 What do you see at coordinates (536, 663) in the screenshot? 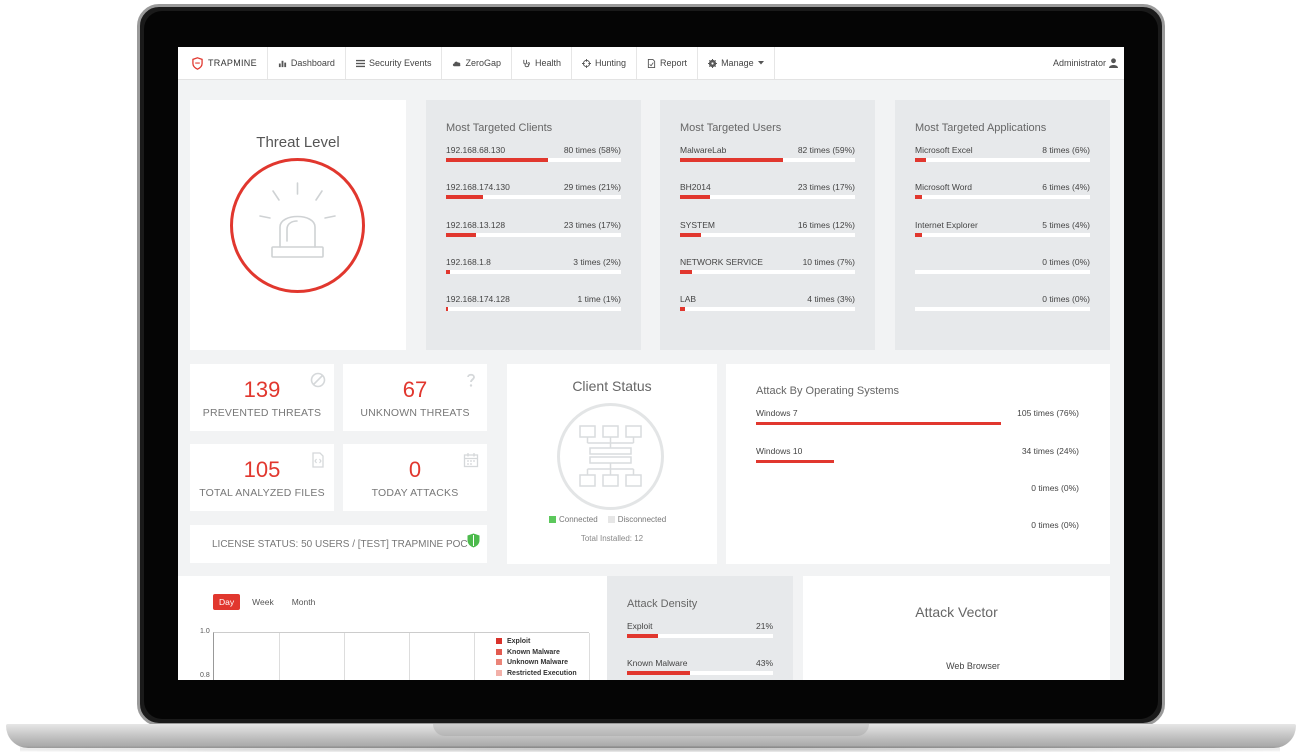
I see `legend-item: Unknown Malware` at bounding box center [536, 663].